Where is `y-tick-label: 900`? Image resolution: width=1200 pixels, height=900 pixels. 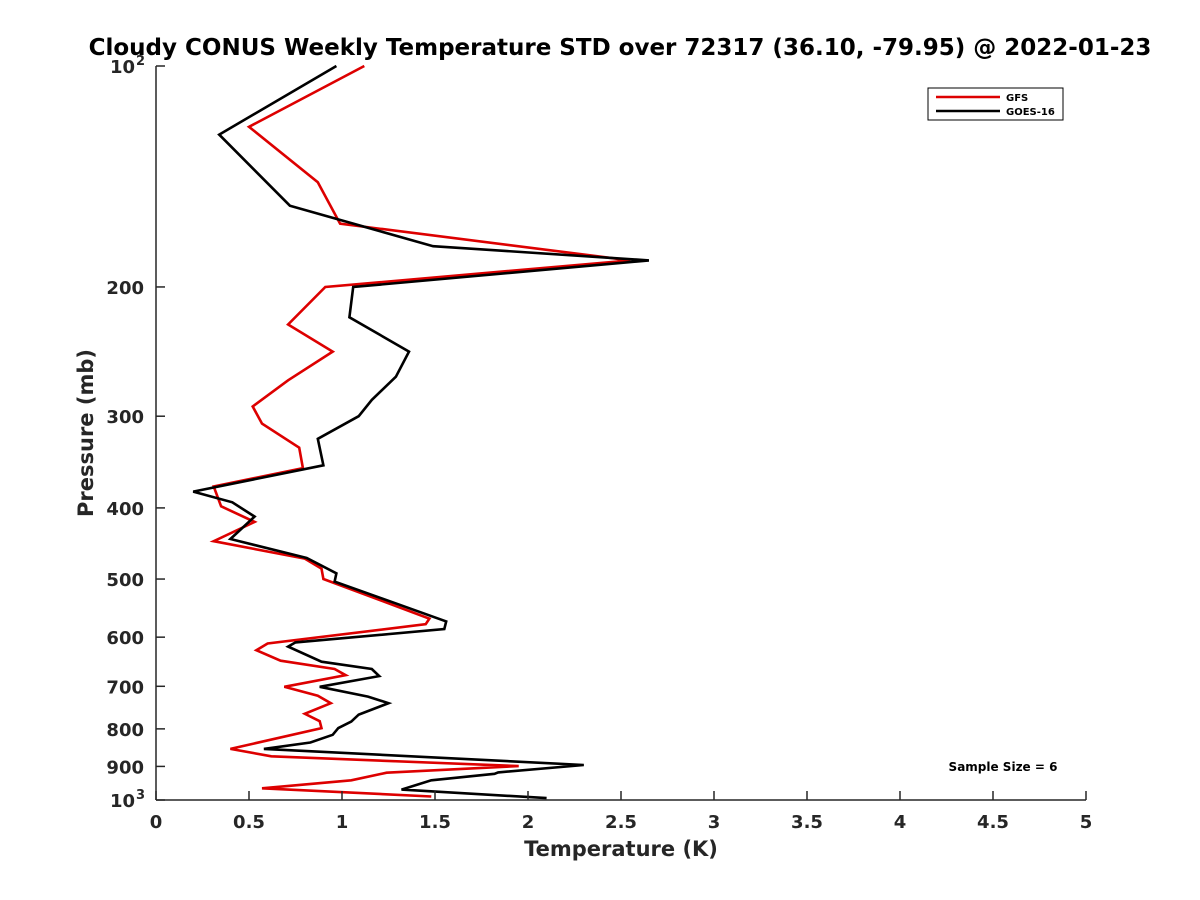 y-tick-label: 900 is located at coordinates (125, 767).